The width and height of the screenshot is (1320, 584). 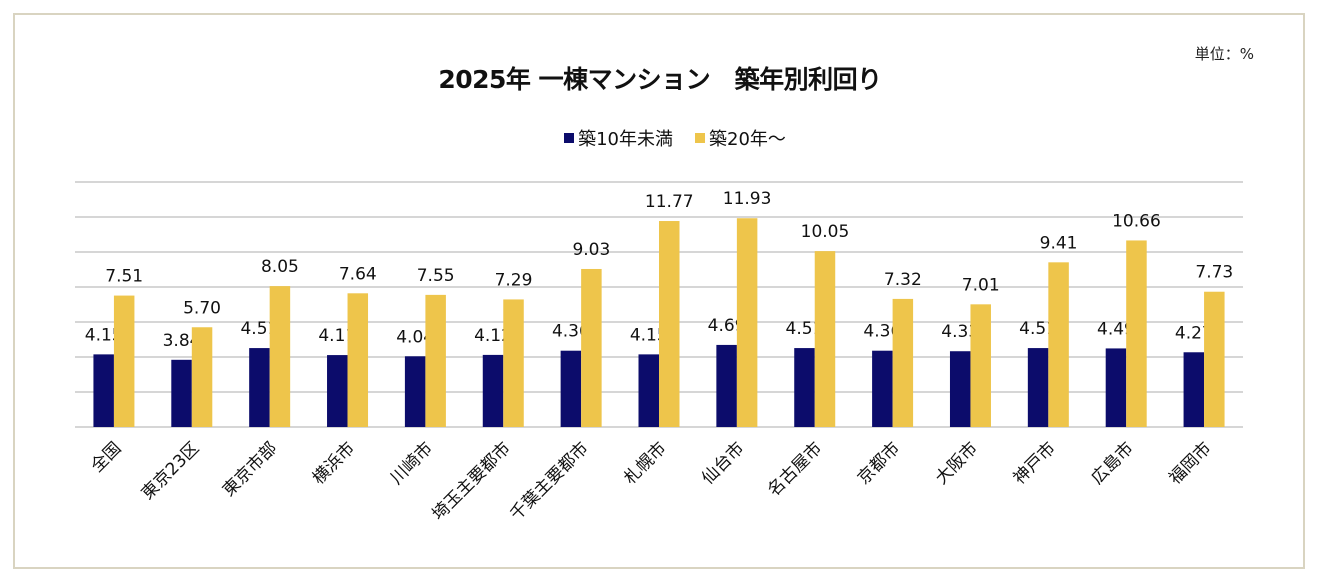 I want to click on data-label: 3.84, so click(x=182, y=341).